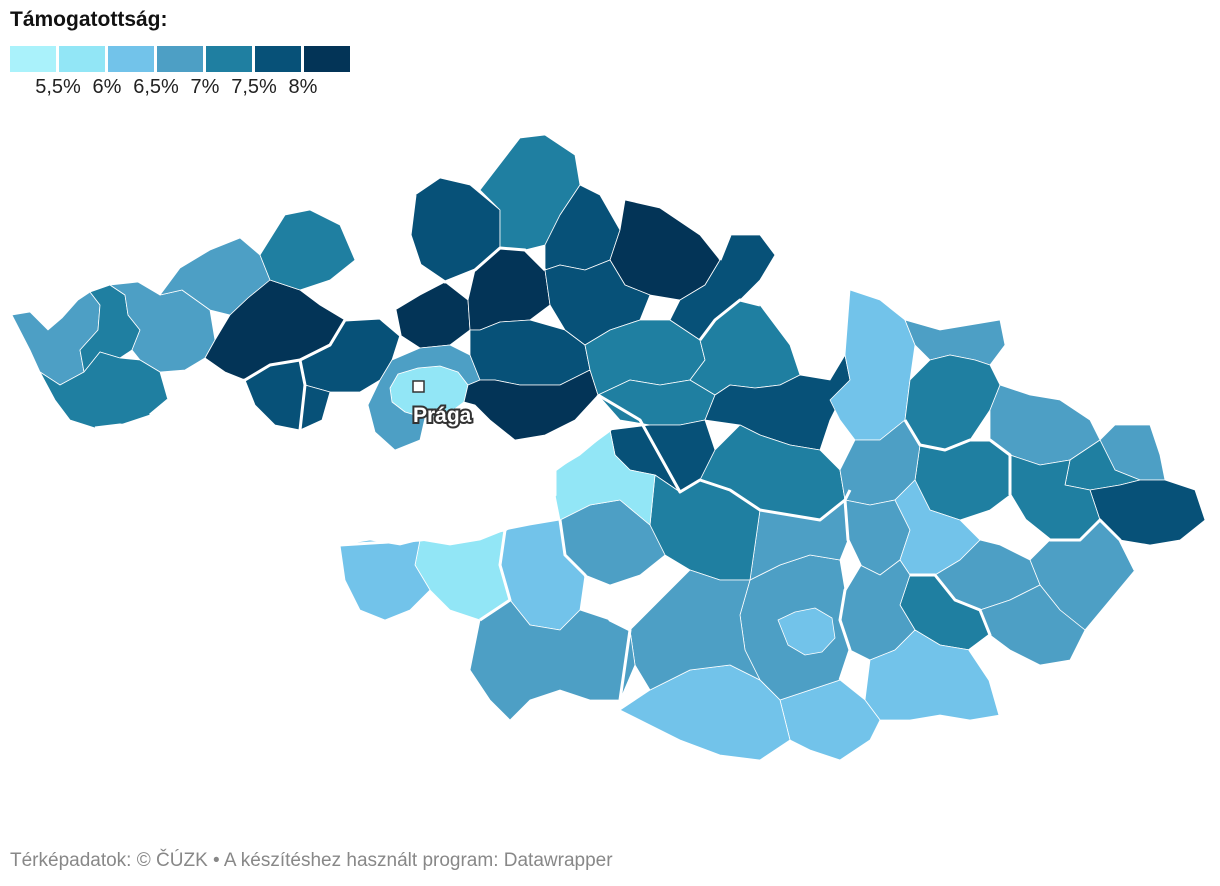  I want to click on legend-tick-label: 6,5%, so click(156, 87).